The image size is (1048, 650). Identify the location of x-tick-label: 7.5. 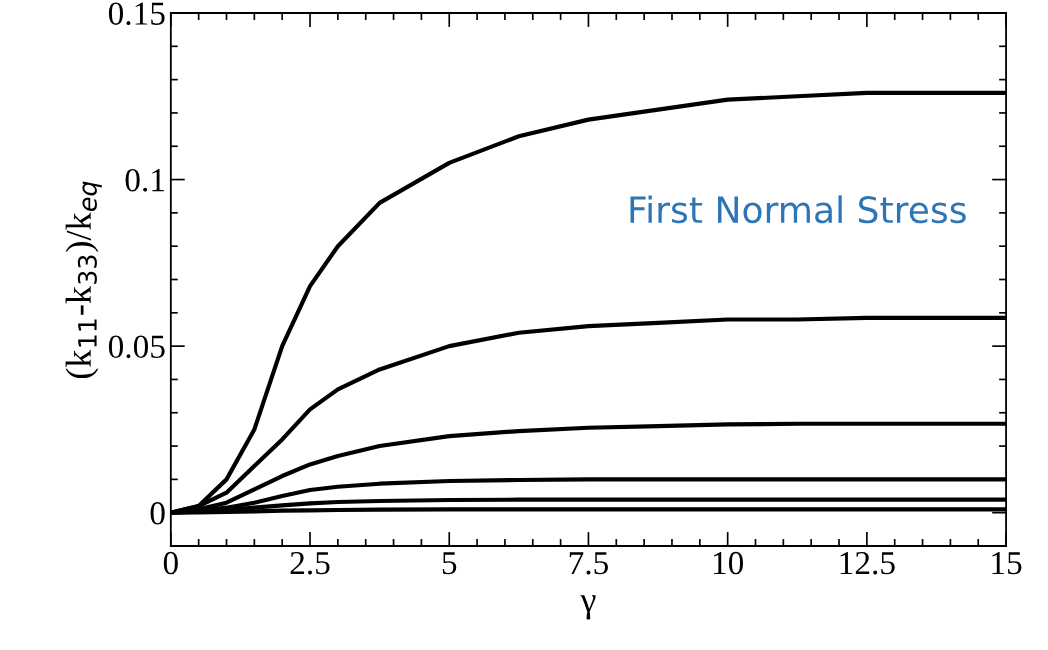
(588, 563).